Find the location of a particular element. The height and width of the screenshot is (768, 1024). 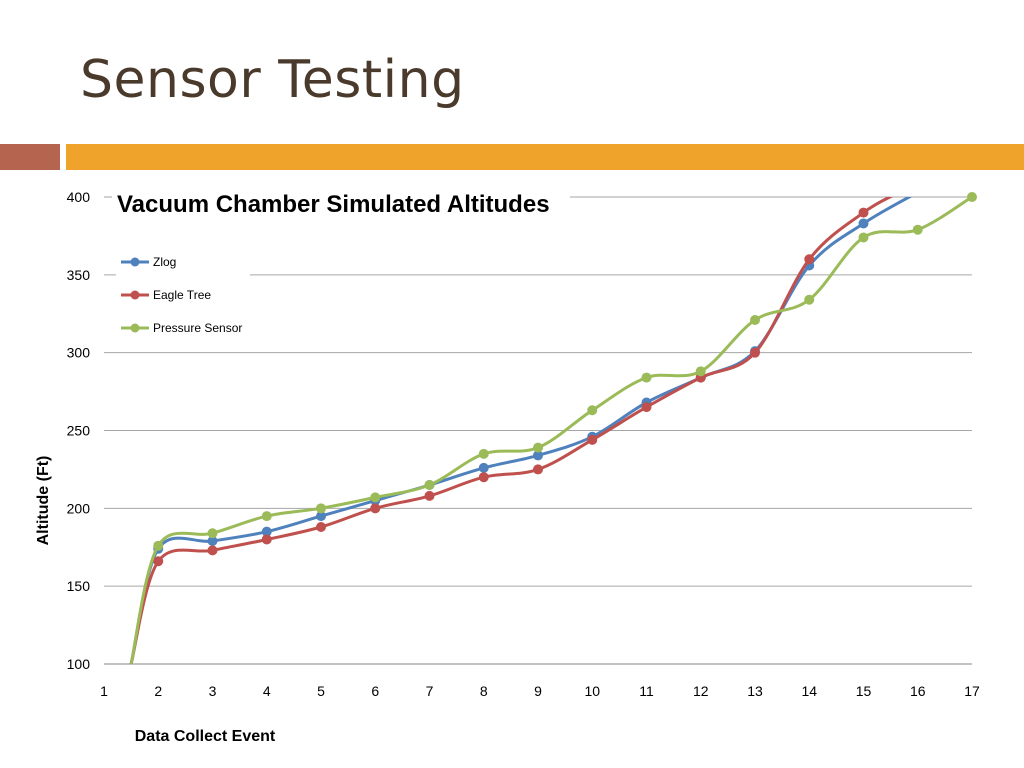

y-tick-label: 150 is located at coordinates (79, 586).